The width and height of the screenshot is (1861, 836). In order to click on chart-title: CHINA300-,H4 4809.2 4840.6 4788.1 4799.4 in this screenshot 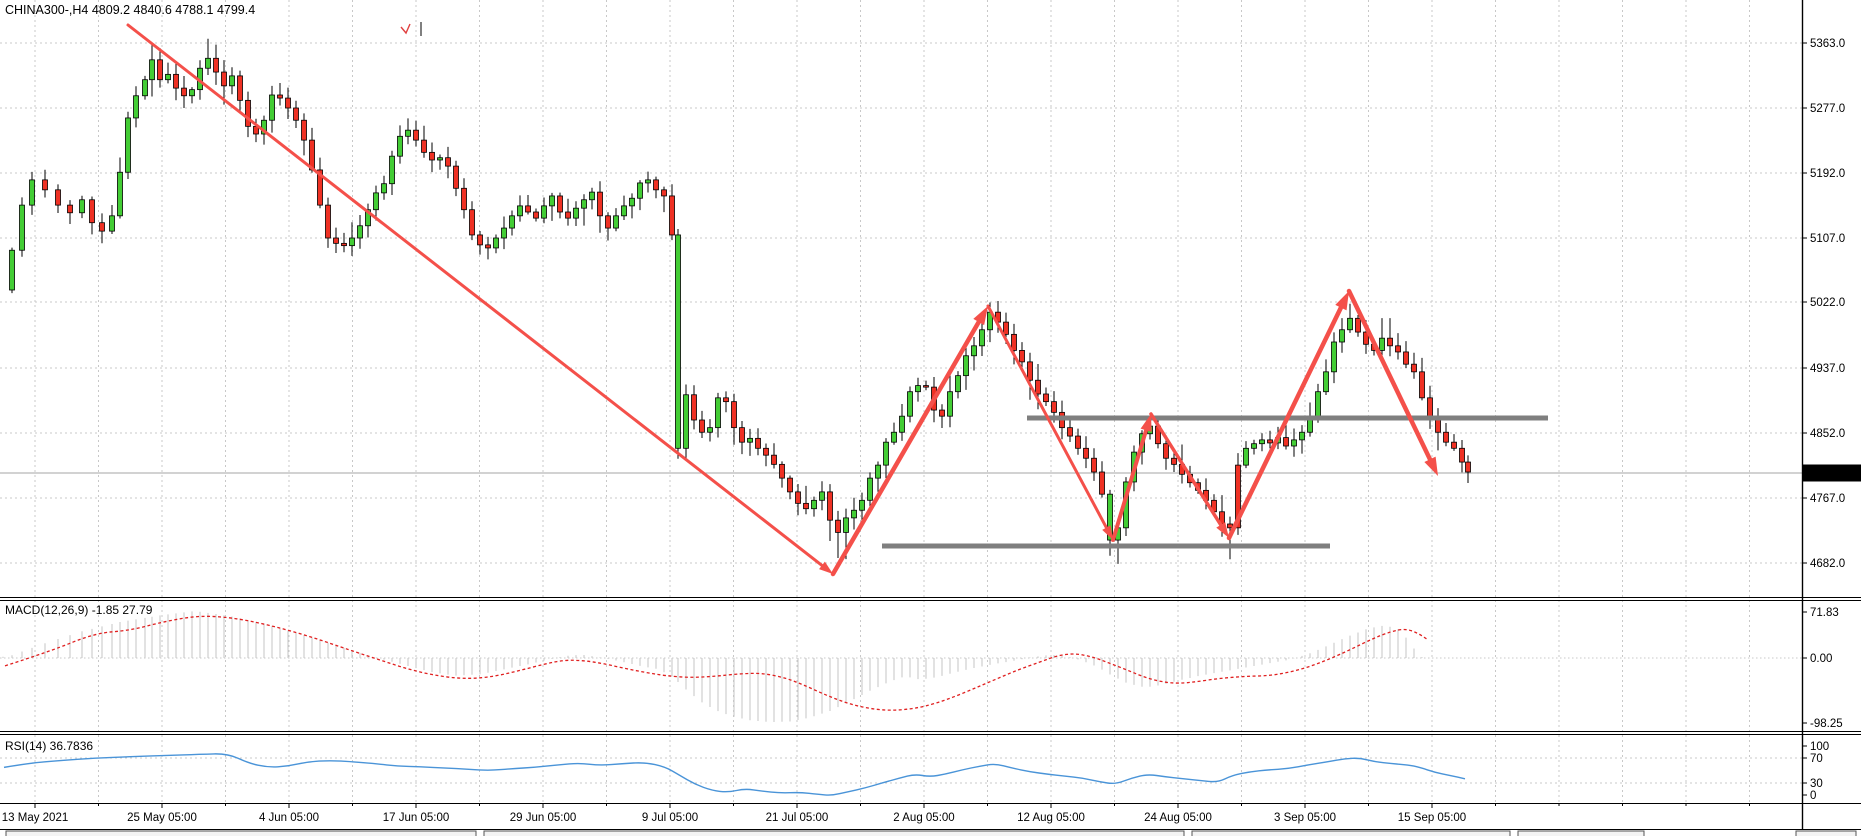, I will do `click(130, 10)`.